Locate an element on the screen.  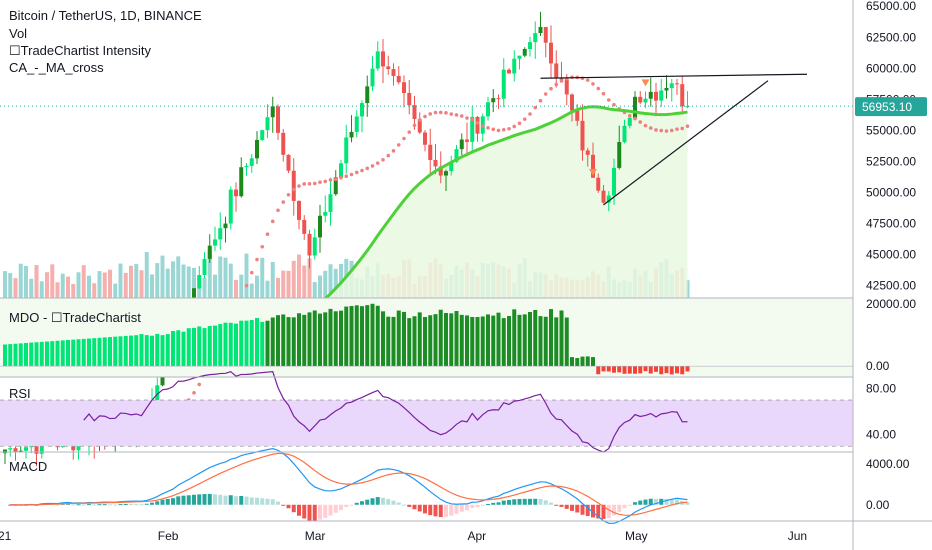
mdo-panel is located at coordinates (426, 337).